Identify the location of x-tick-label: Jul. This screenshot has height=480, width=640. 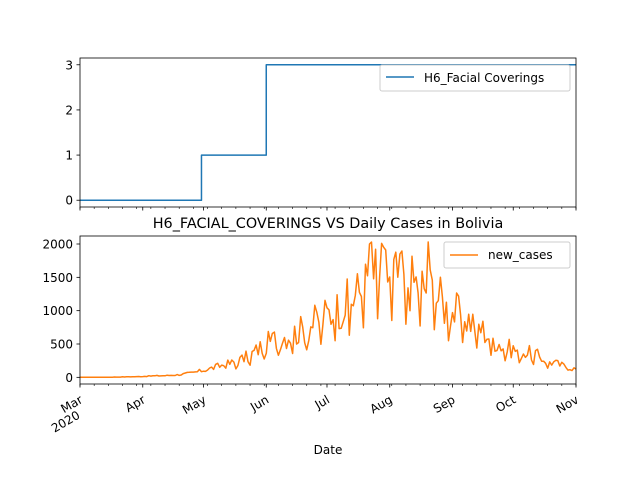
(322, 403).